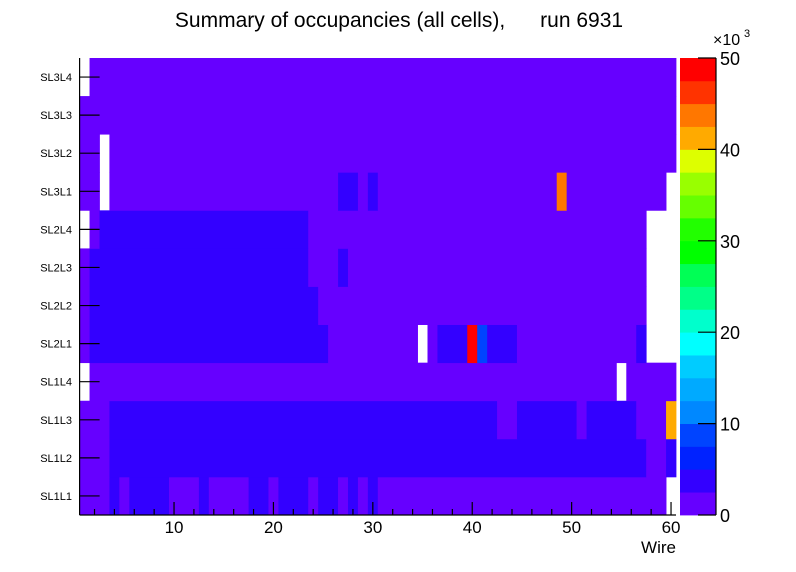  I want to click on y-tick-label: SL3L1, so click(56, 192).